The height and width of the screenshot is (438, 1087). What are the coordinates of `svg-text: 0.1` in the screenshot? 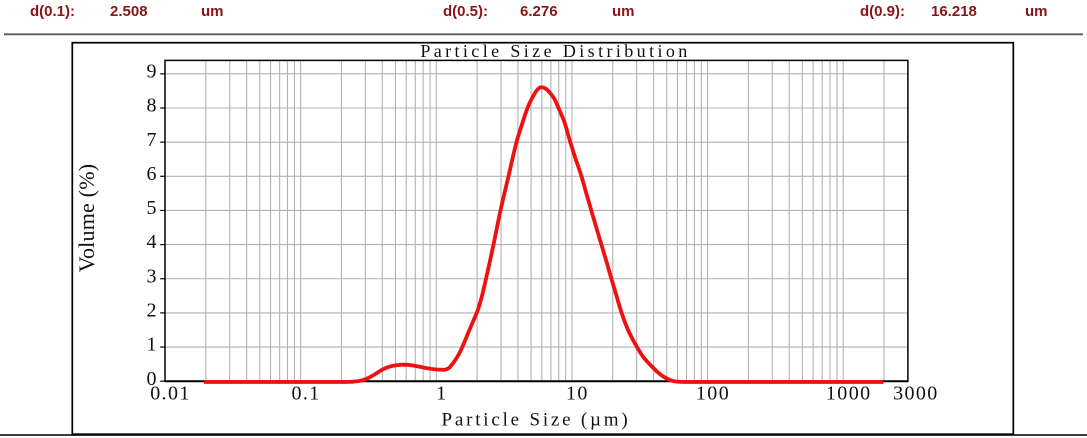 It's located at (305, 394).